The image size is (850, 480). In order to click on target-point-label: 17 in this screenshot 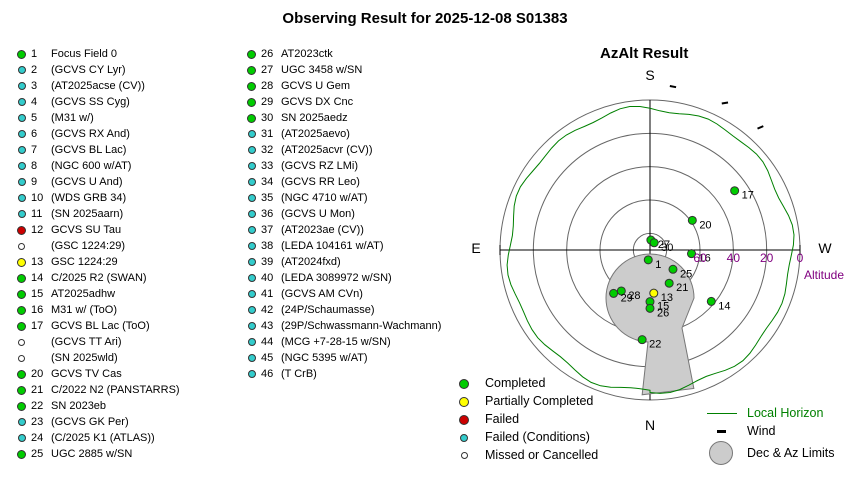, I will do `click(748, 196)`.